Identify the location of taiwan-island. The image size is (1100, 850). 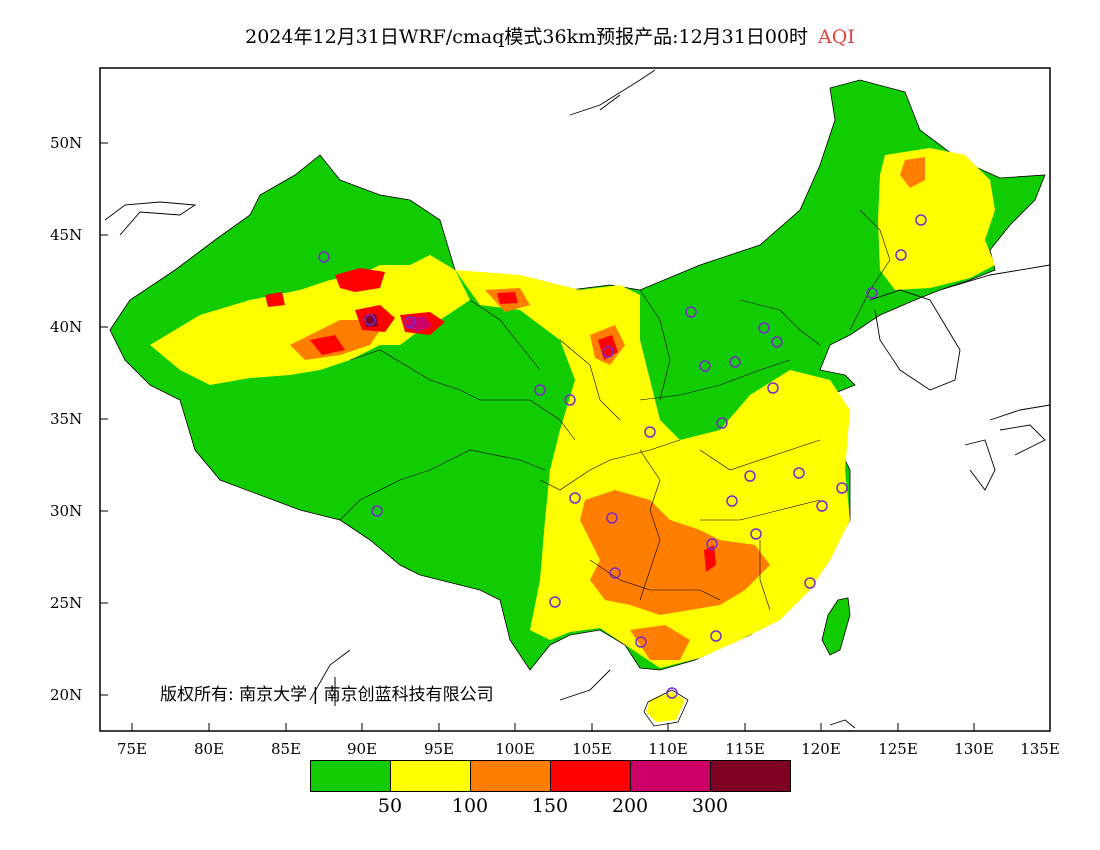
(836, 626).